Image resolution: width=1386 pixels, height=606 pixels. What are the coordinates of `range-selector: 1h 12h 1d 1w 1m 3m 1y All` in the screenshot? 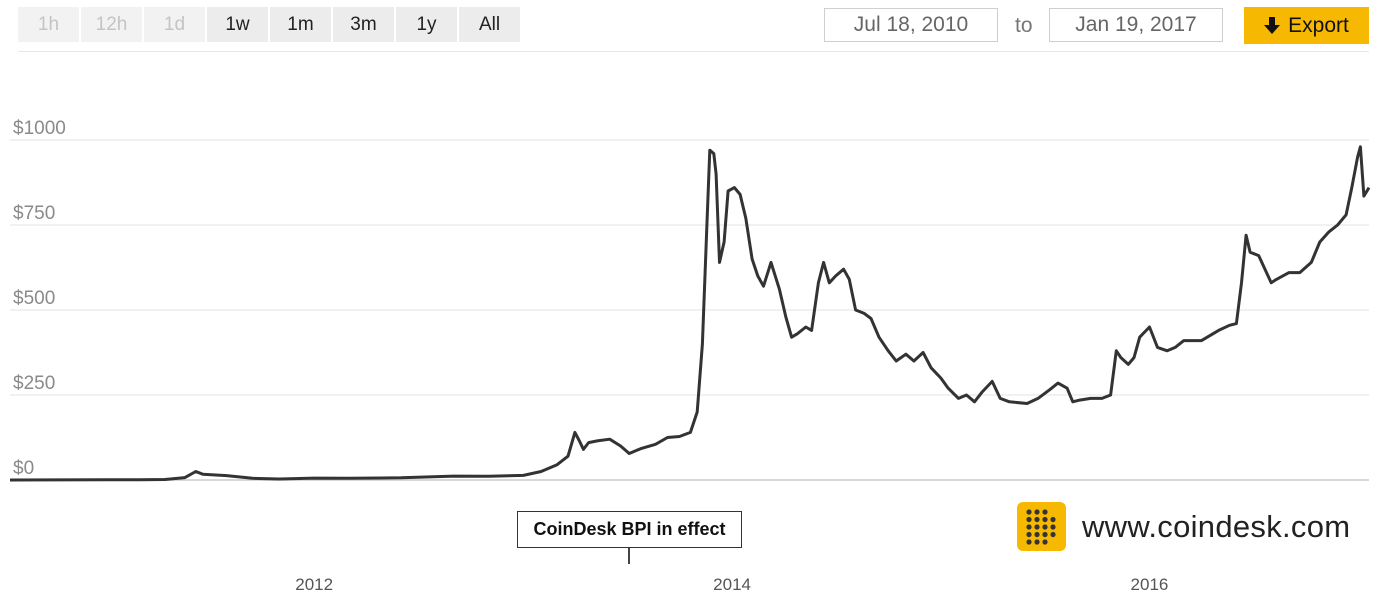 It's located at (269, 24).